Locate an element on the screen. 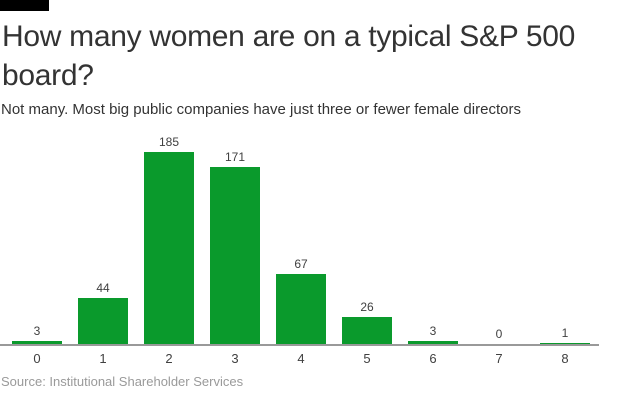  bar-value-label: 171 is located at coordinates (235, 157).